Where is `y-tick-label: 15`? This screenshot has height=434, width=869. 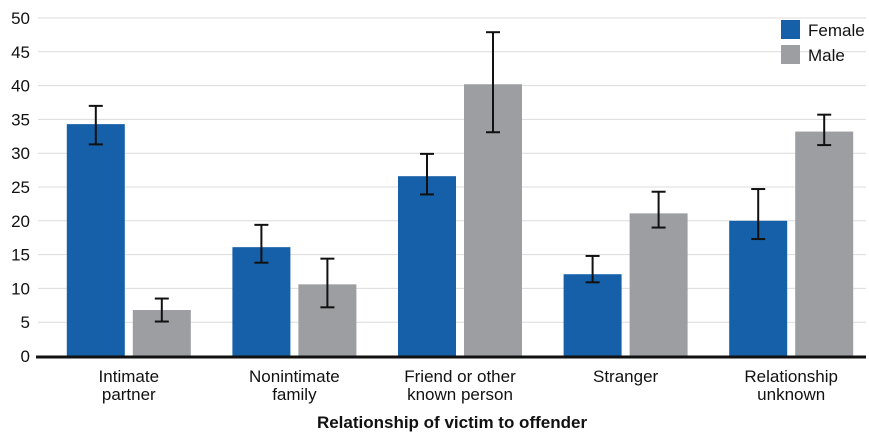 y-tick-label: 15 is located at coordinates (20, 255).